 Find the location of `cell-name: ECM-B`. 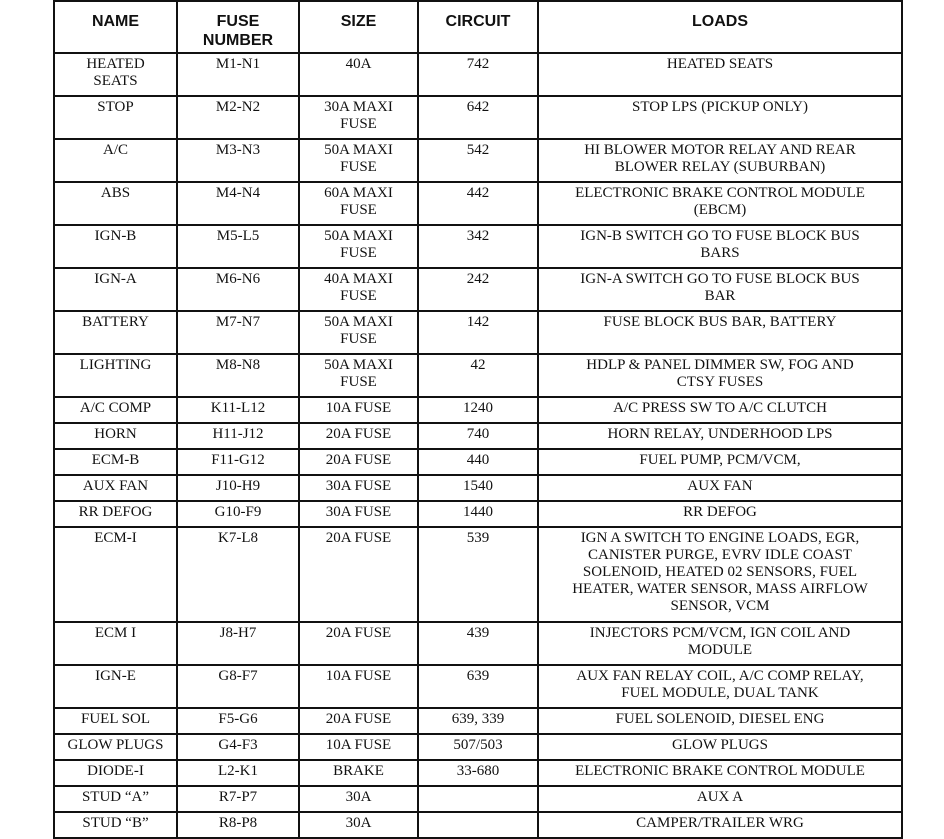

cell-name: ECM-B is located at coordinates (115, 462).